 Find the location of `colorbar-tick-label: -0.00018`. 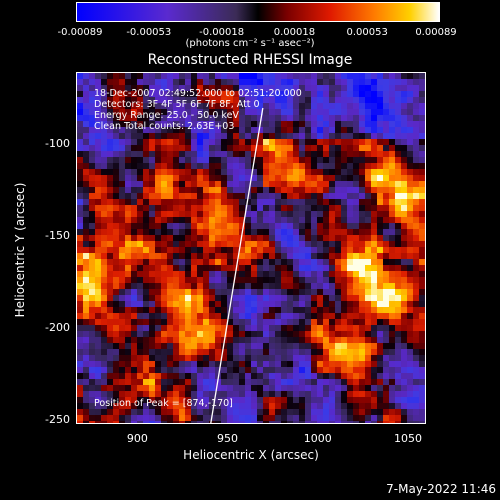

colorbar-tick-label: -0.00018 is located at coordinates (222, 32).